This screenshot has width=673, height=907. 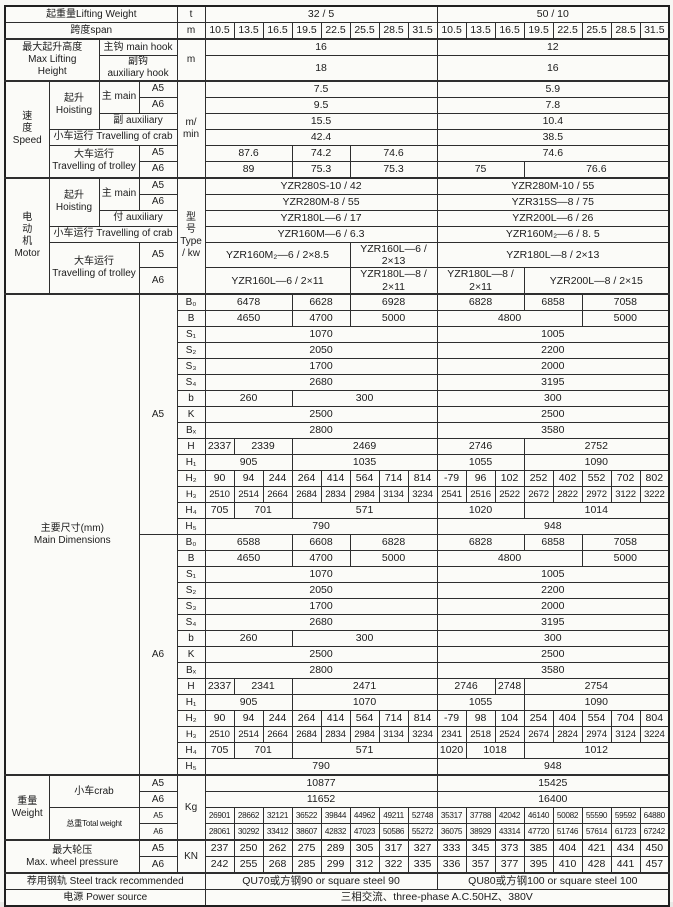 I want to click on table-cell: 2974, so click(x=596, y=735).